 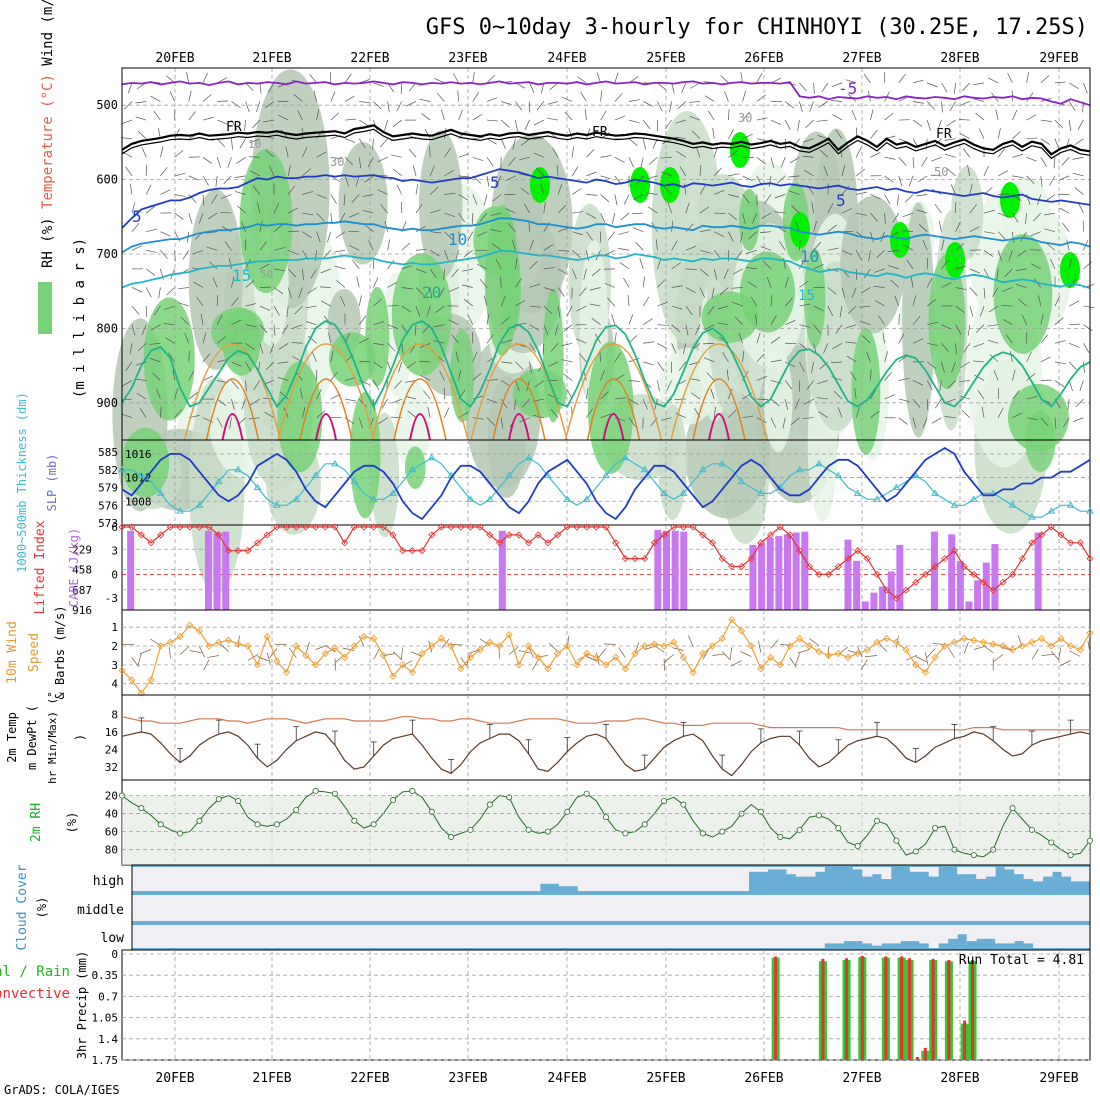 I want to click on precip-conv-bar, so click(x=886, y=1008).